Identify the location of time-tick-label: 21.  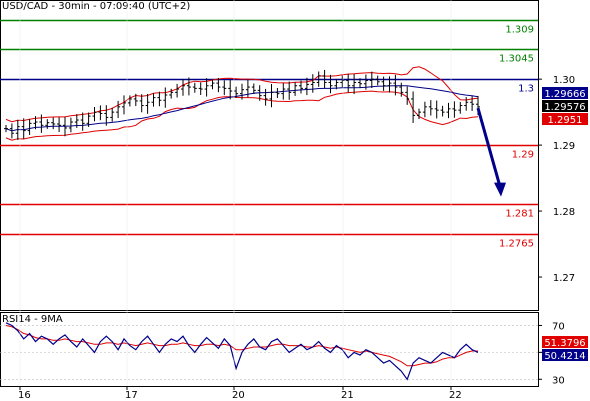
(347, 395).